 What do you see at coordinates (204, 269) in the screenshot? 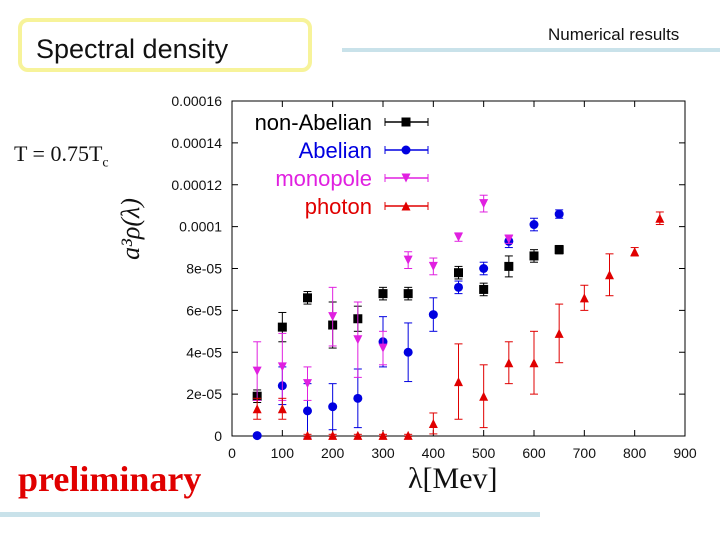
I see `y-tick-label: 8e-05` at bounding box center [204, 269].